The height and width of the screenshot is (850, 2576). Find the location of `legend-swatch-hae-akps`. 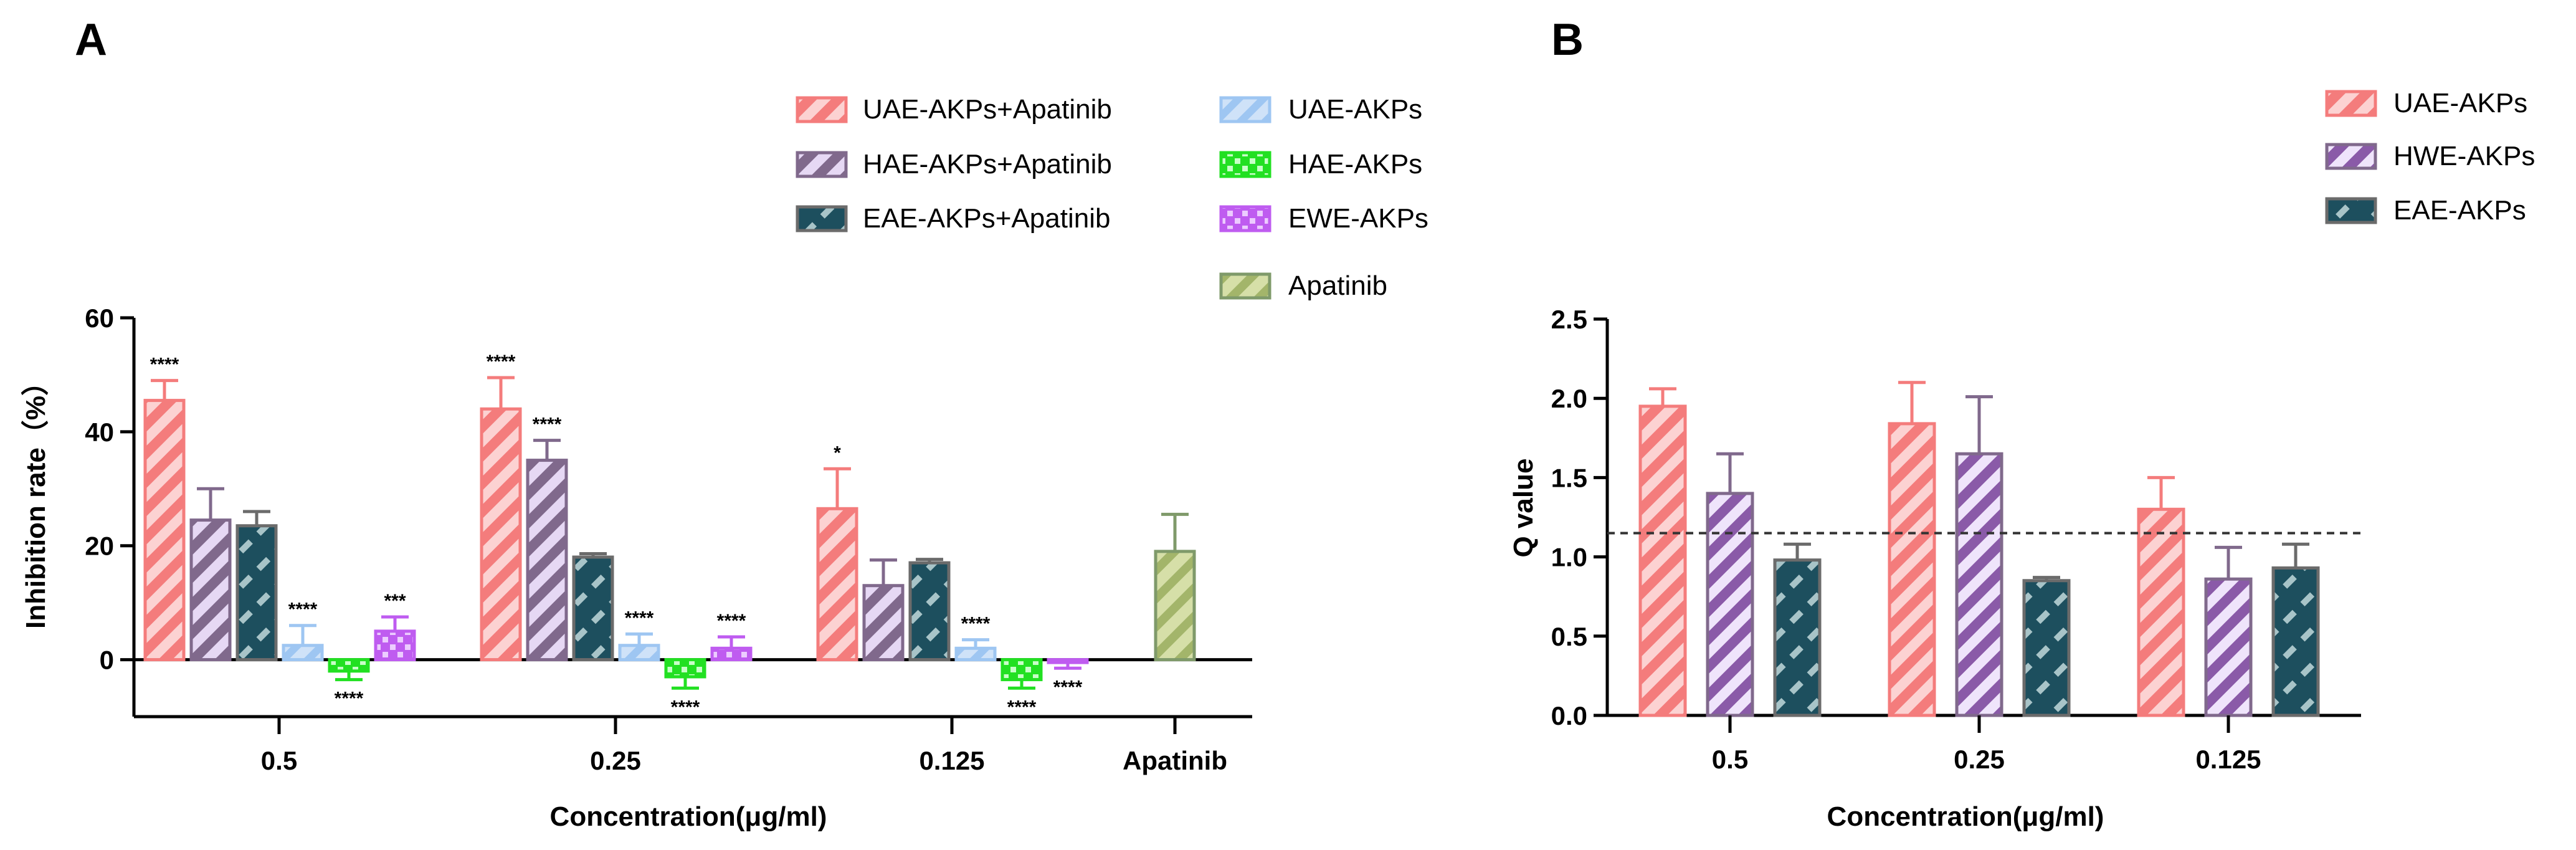

legend-swatch-hae-akps is located at coordinates (1245, 165).